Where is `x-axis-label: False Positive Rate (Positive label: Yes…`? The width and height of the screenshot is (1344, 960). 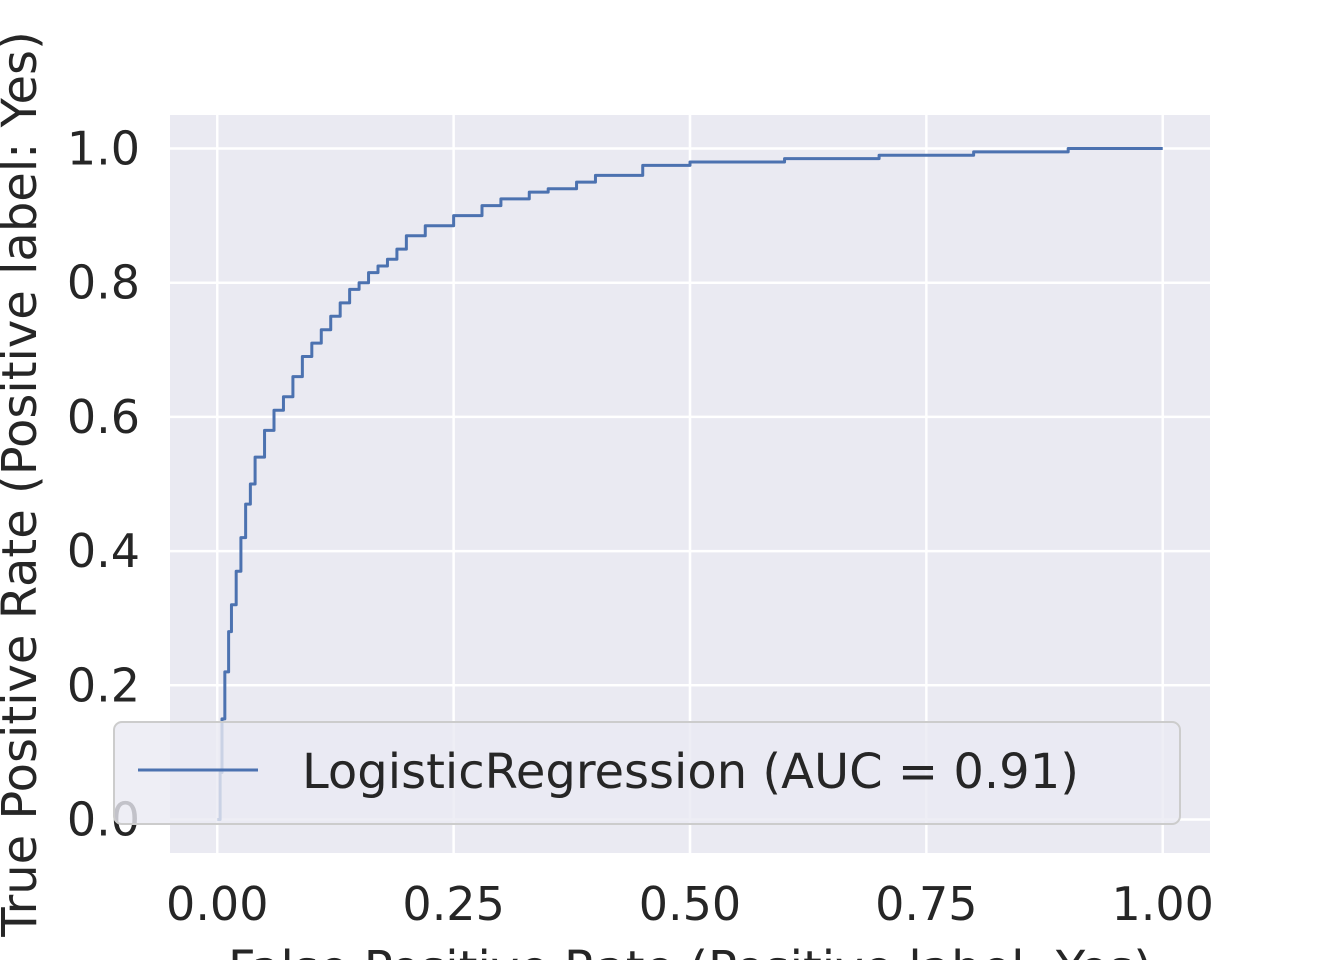 x-axis-label: False Positive Rate (Positive label: Yes… is located at coordinates (690, 950).